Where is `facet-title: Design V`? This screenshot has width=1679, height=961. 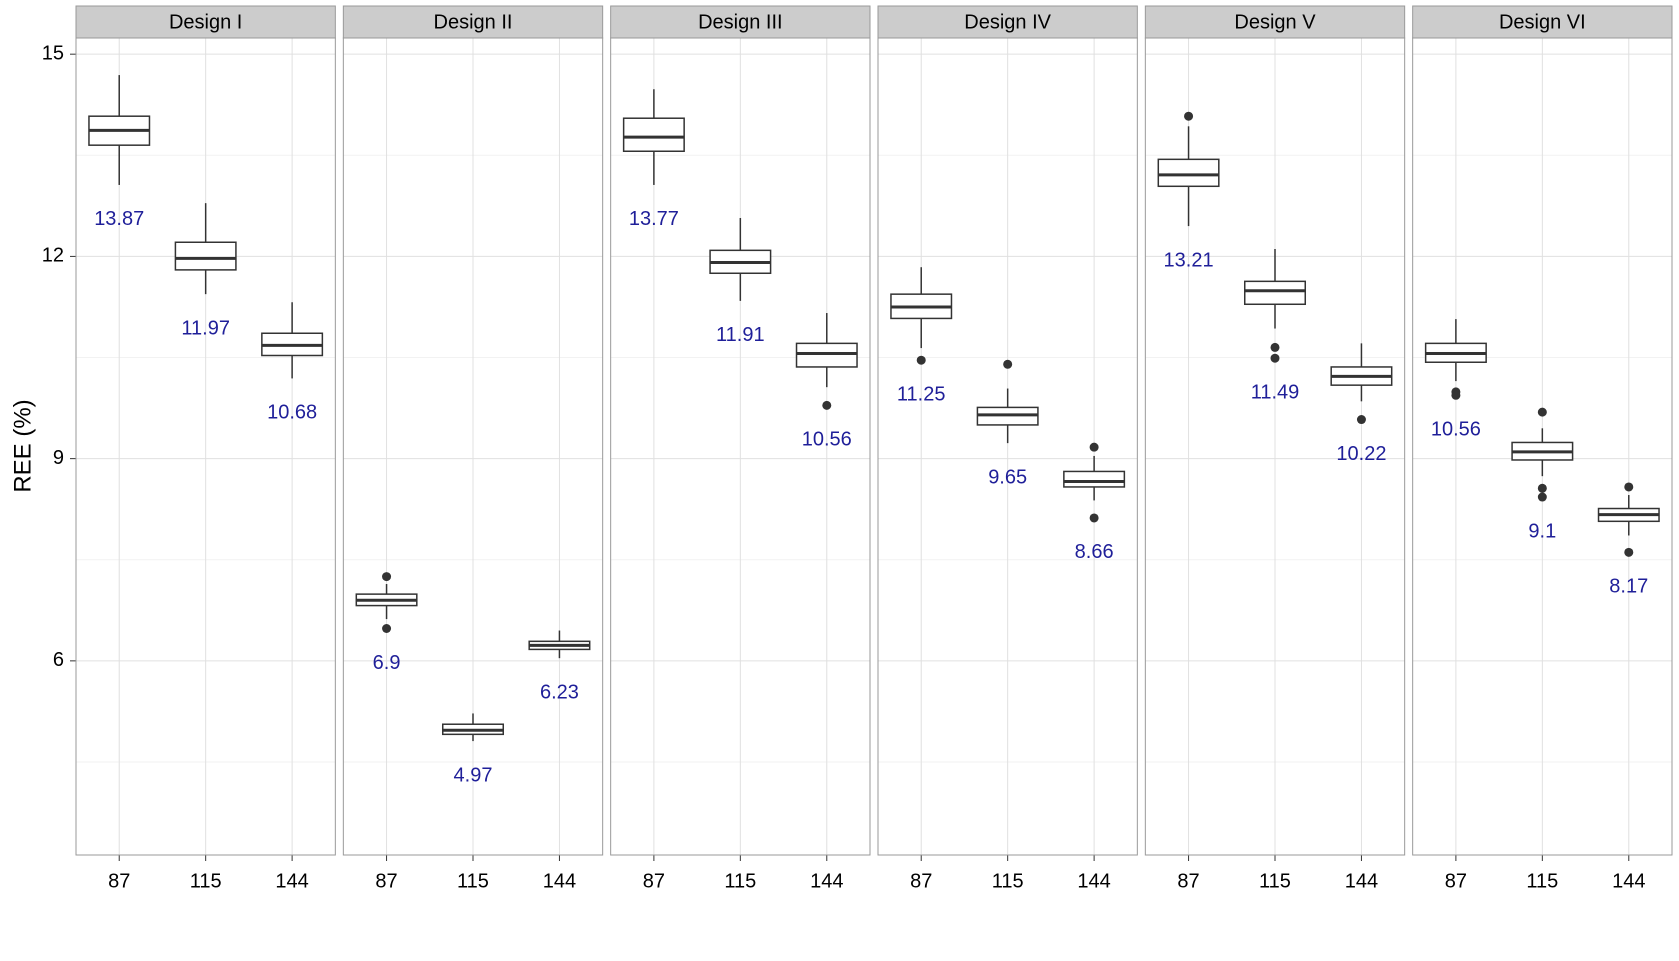
facet-title: Design V is located at coordinates (1275, 22).